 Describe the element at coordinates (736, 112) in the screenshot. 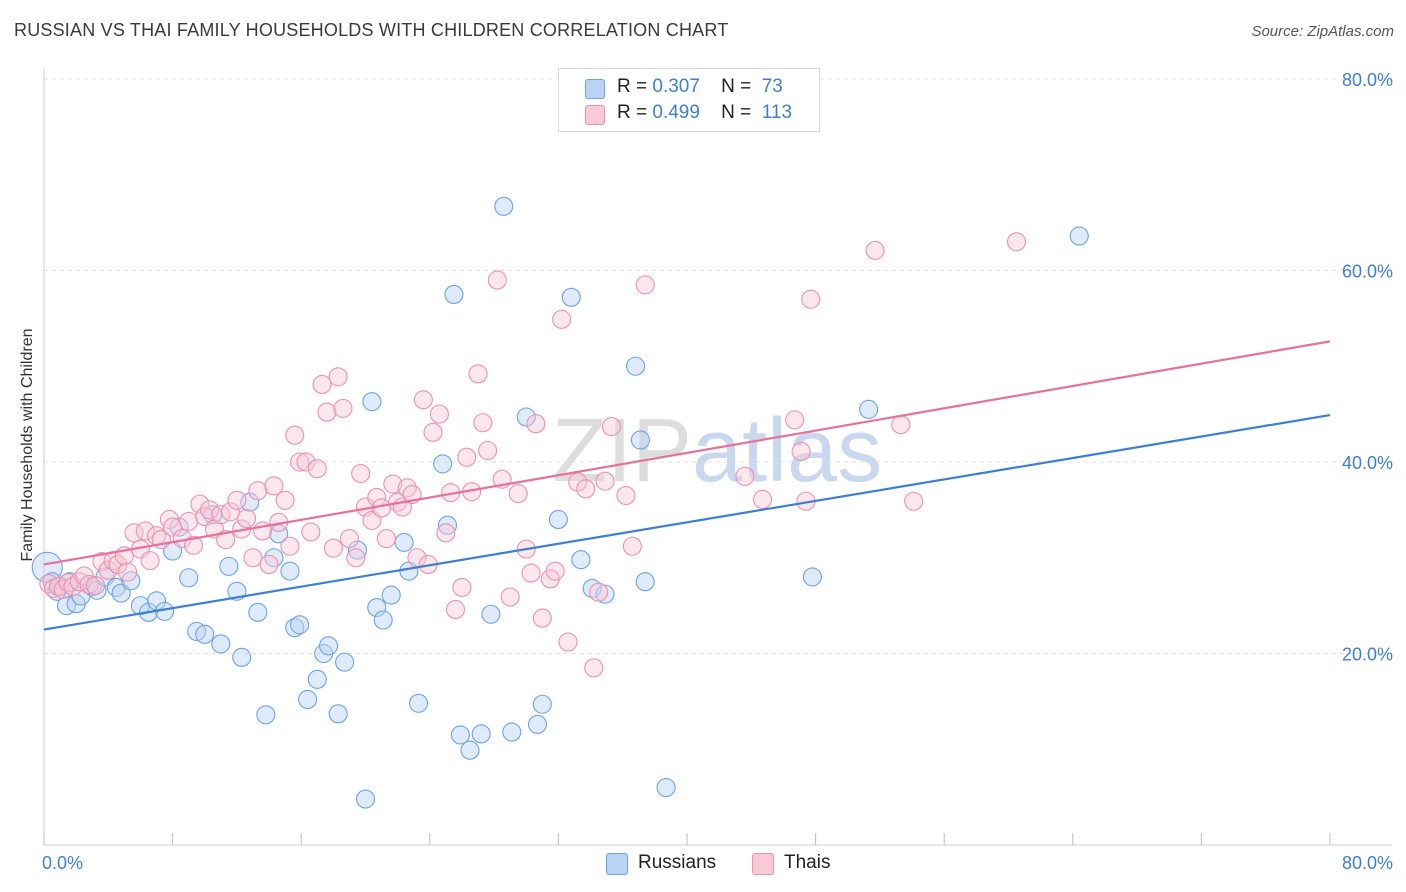

I see `n-label: N =` at that location.